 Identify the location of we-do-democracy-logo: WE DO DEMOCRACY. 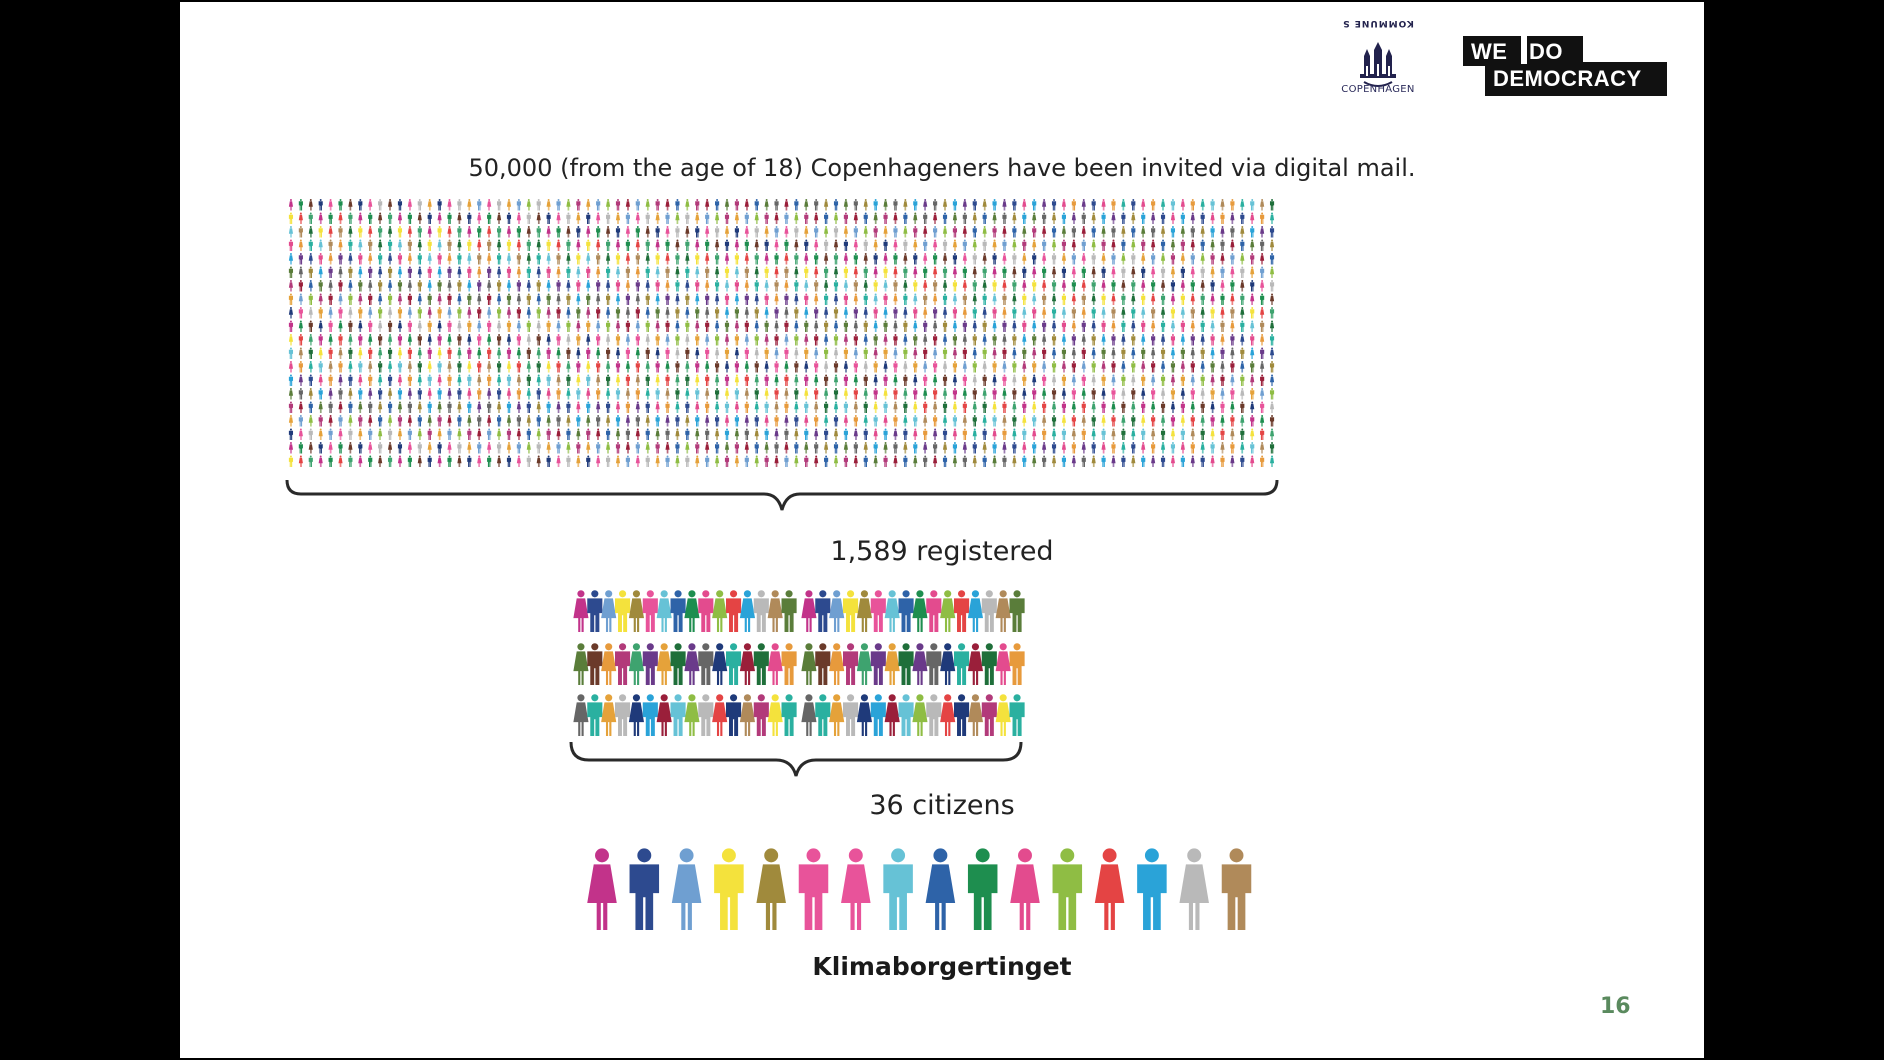
(1565, 66).